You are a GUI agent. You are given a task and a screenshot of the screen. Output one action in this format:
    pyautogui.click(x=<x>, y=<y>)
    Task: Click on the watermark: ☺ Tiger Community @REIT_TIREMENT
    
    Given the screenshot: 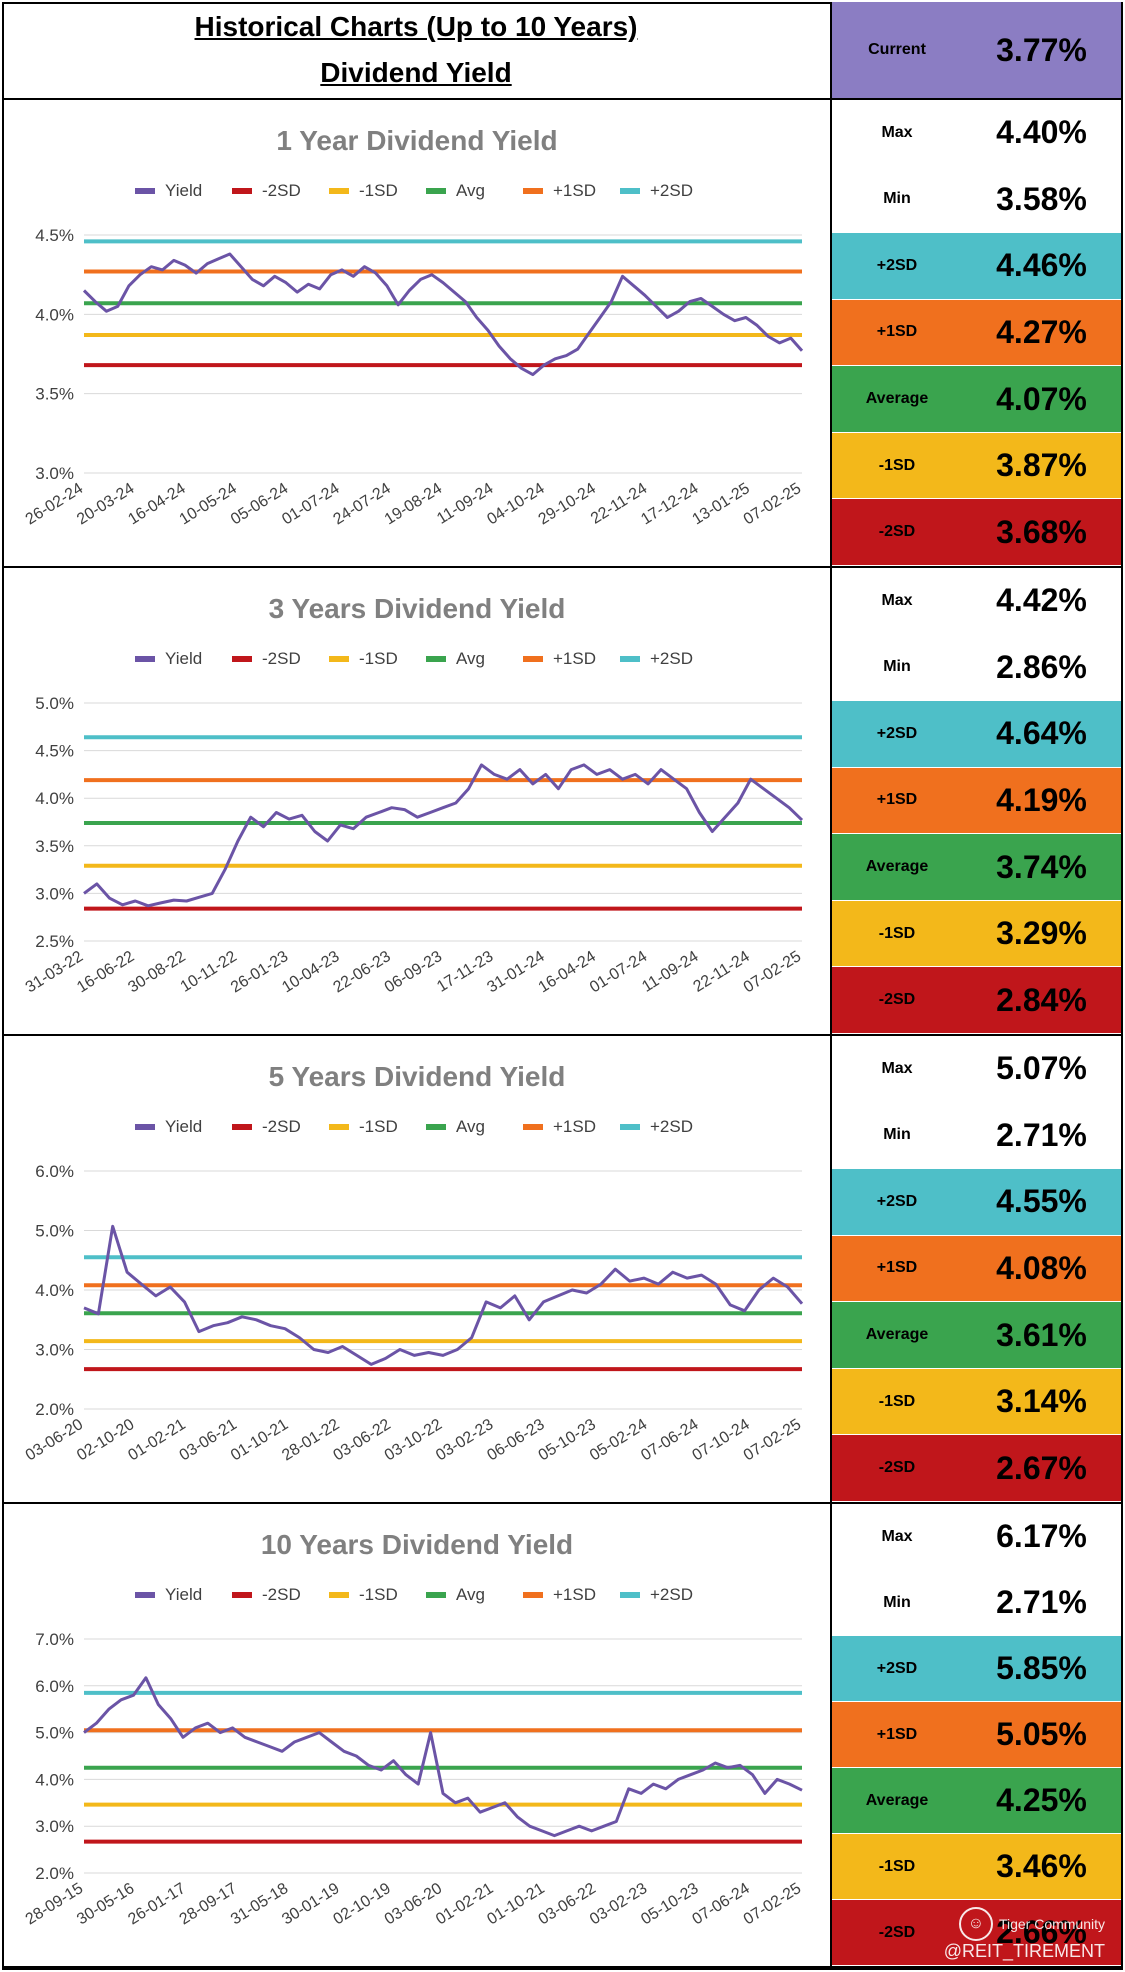 What is the action you would take?
    pyautogui.click(x=1024, y=1934)
    